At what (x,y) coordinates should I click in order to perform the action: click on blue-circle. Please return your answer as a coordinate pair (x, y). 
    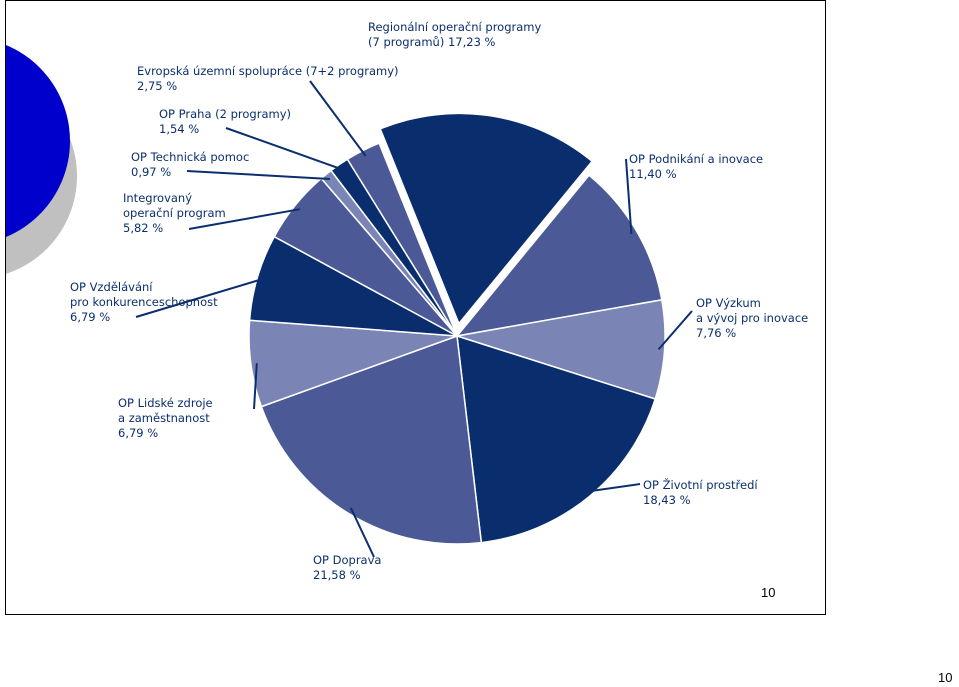
    Looking at the image, I should click on (38, 141).